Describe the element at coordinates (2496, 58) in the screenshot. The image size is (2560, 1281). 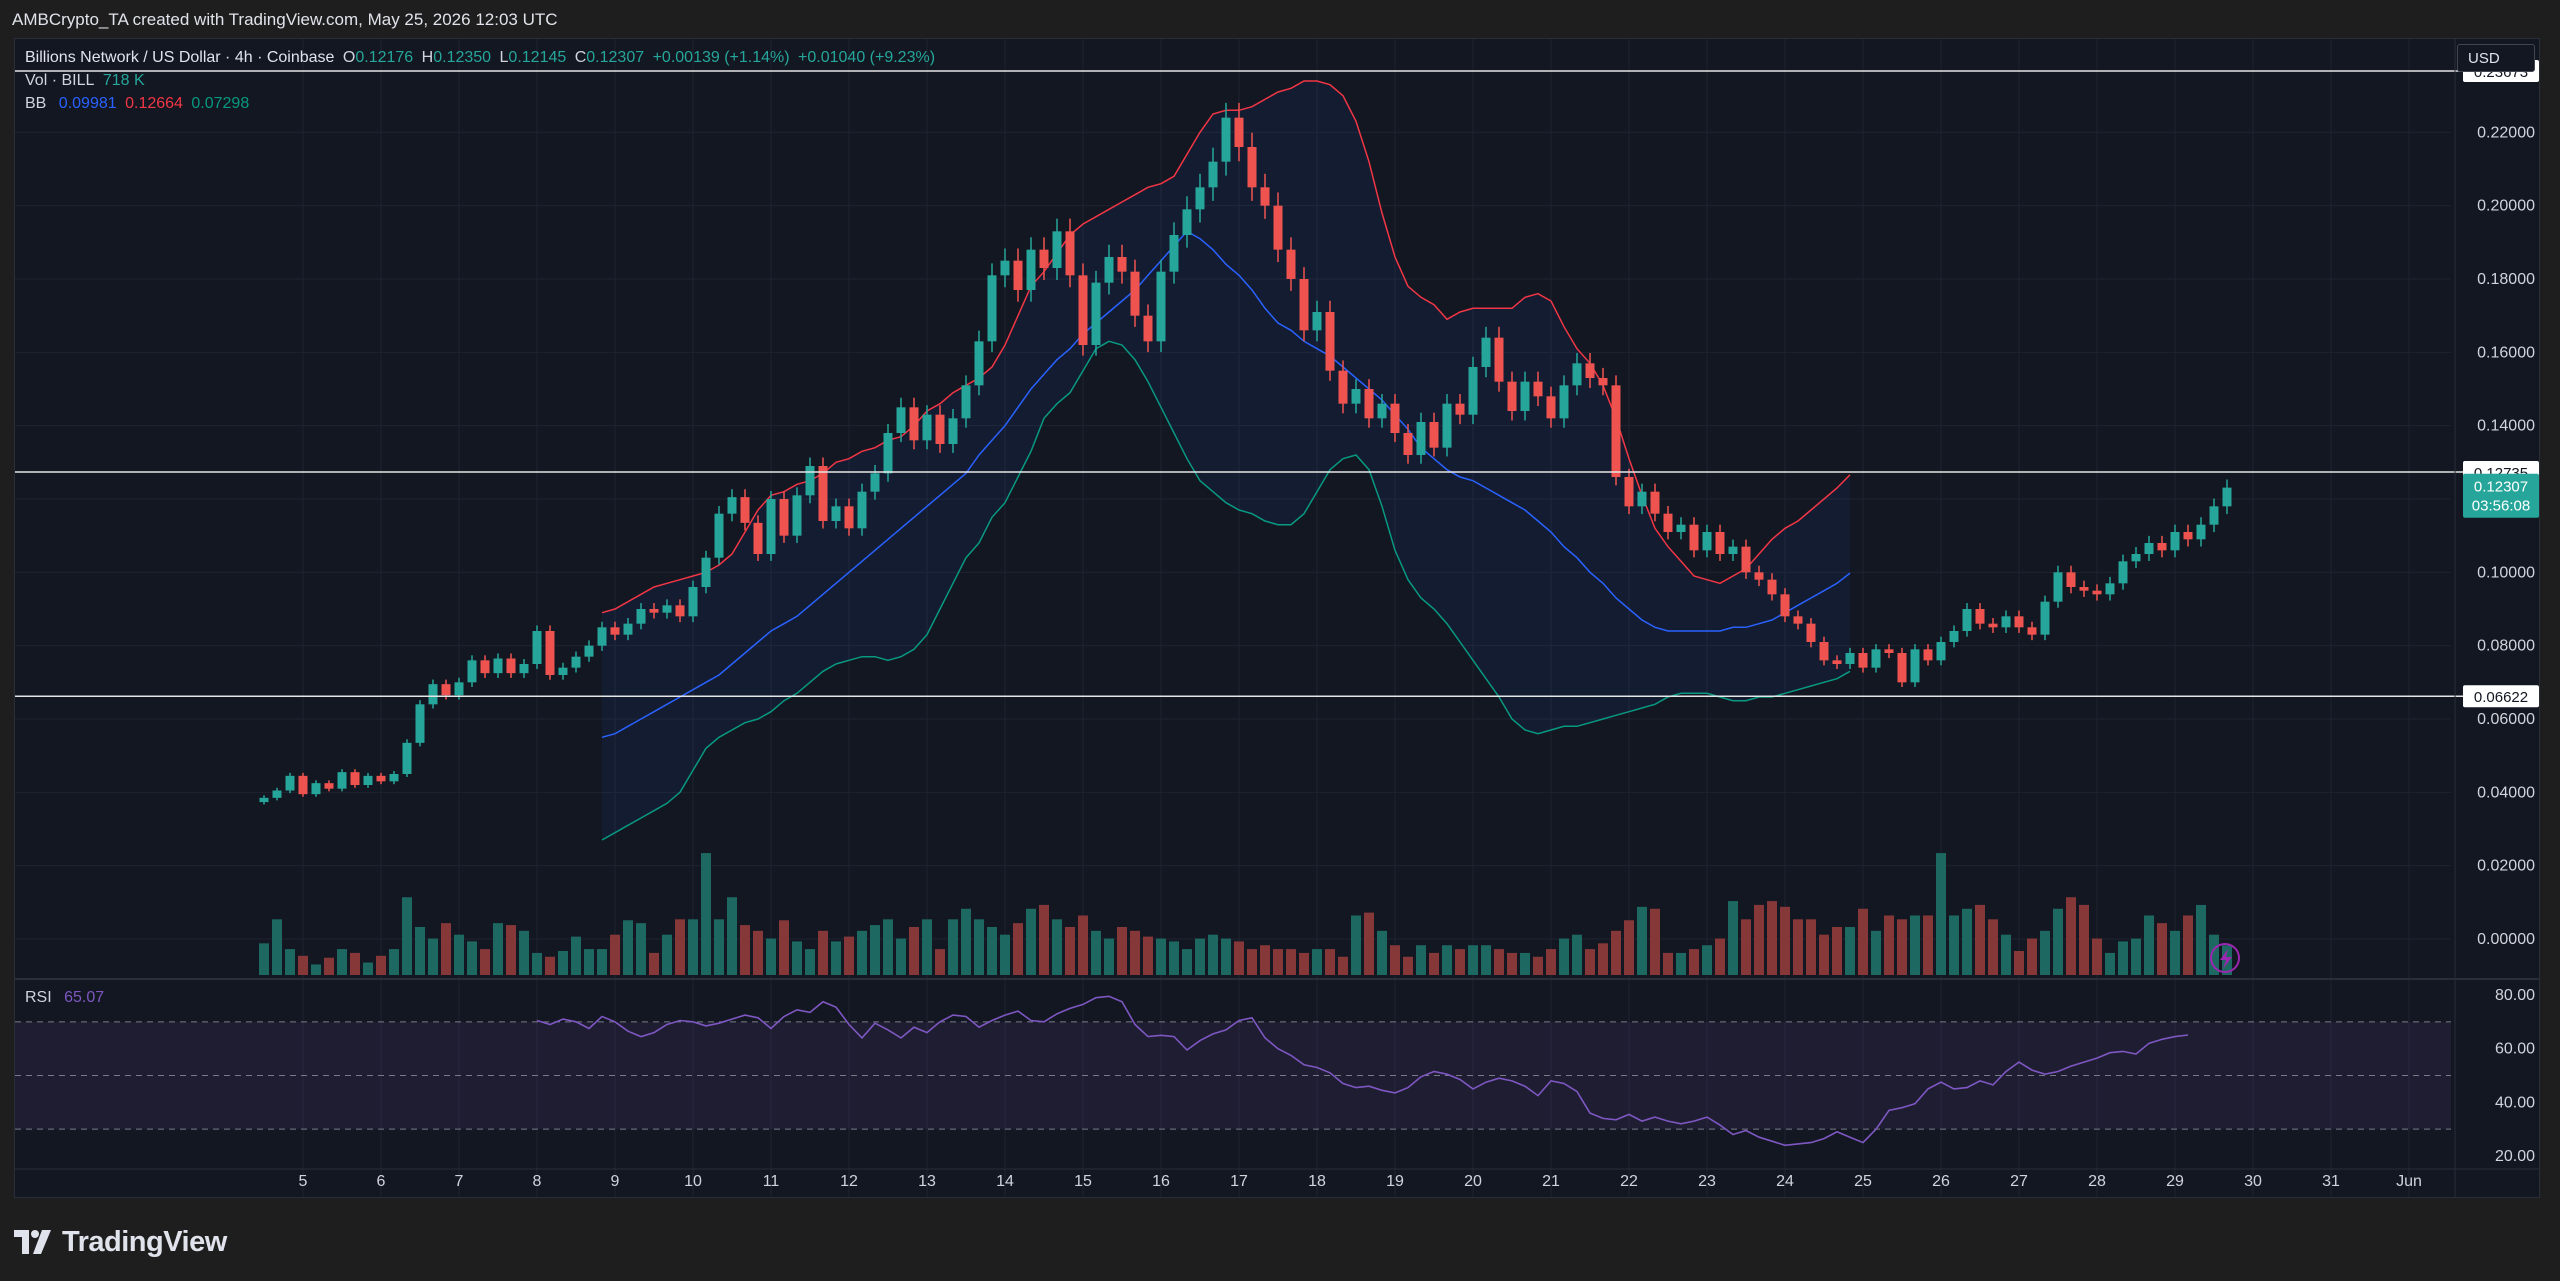
I see `currency-button: USD` at that location.